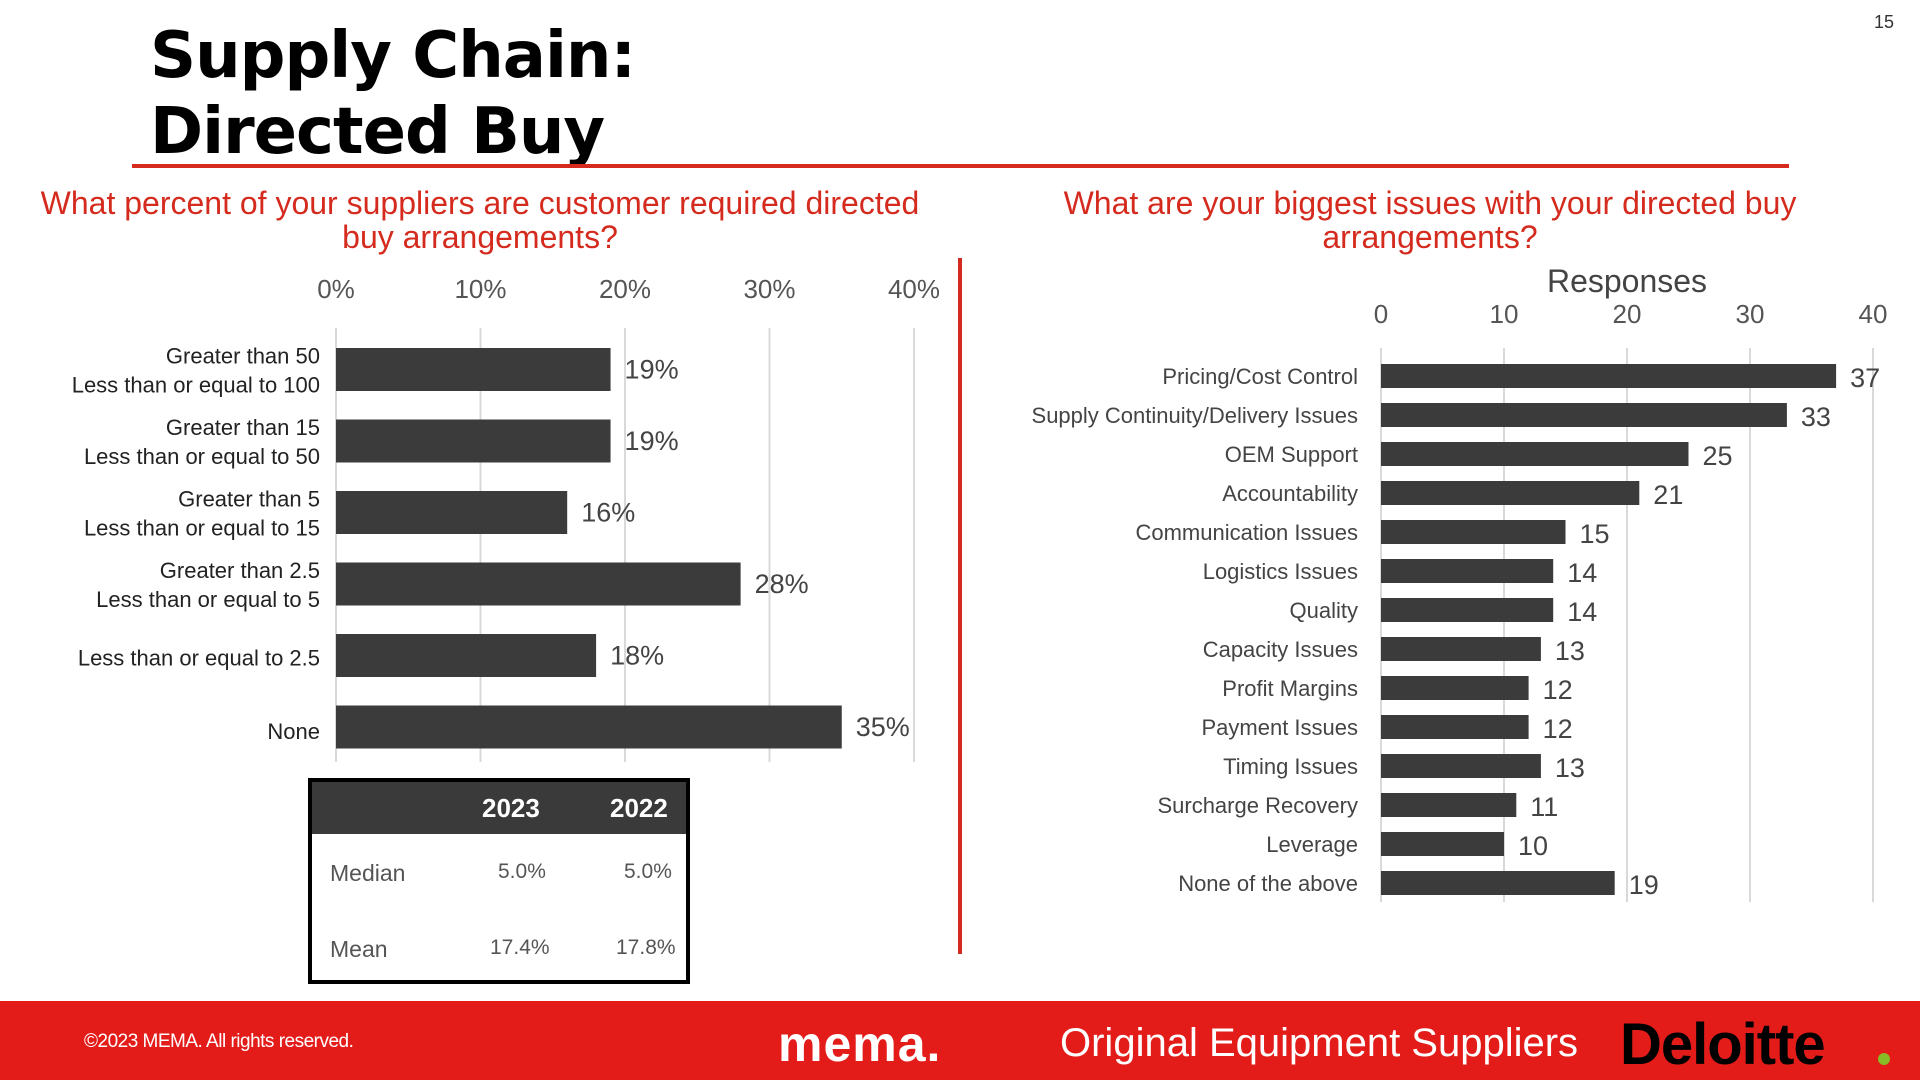 This screenshot has width=1920, height=1080. Describe the element at coordinates (648, 871) in the screenshot. I see `stats-median-2022: 5.0%` at that location.